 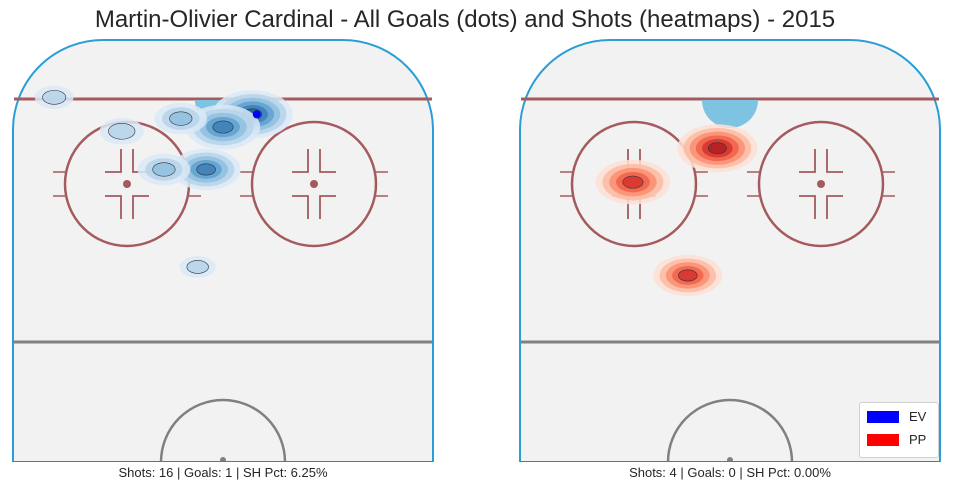 I want to click on goal-dots-ev, so click(x=256, y=114).